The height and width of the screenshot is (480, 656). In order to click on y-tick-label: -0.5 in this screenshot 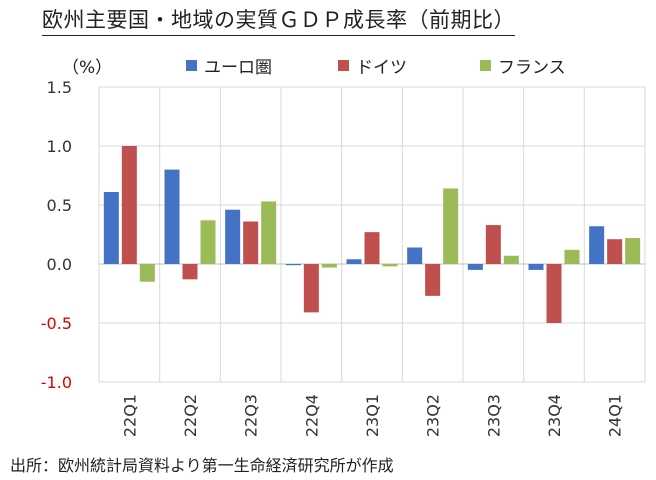, I will do `click(56, 323)`.